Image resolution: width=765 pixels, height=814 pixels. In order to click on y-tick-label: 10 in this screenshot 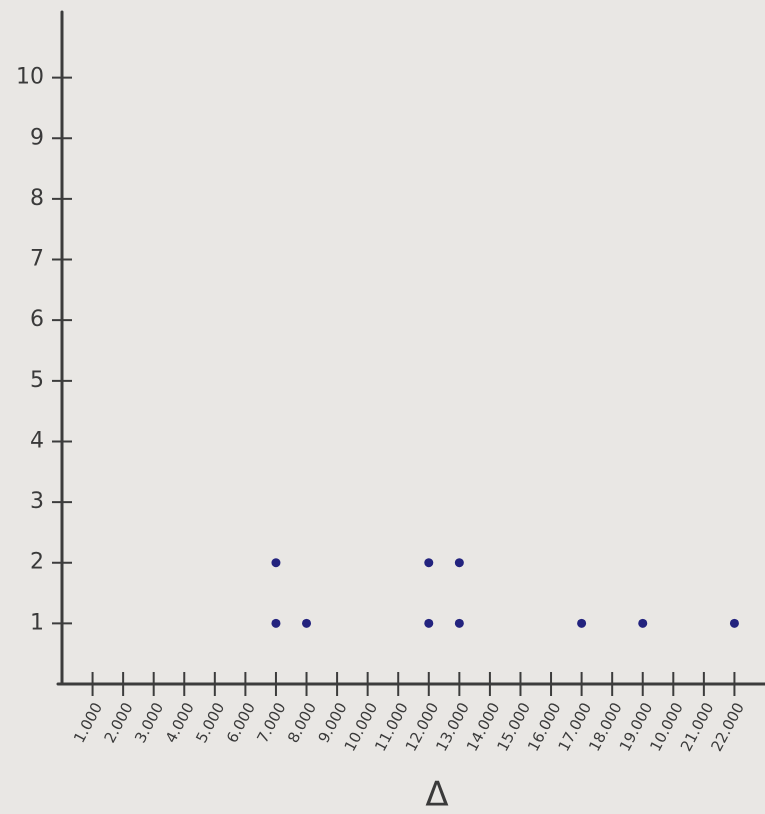, I will do `click(30, 77)`.